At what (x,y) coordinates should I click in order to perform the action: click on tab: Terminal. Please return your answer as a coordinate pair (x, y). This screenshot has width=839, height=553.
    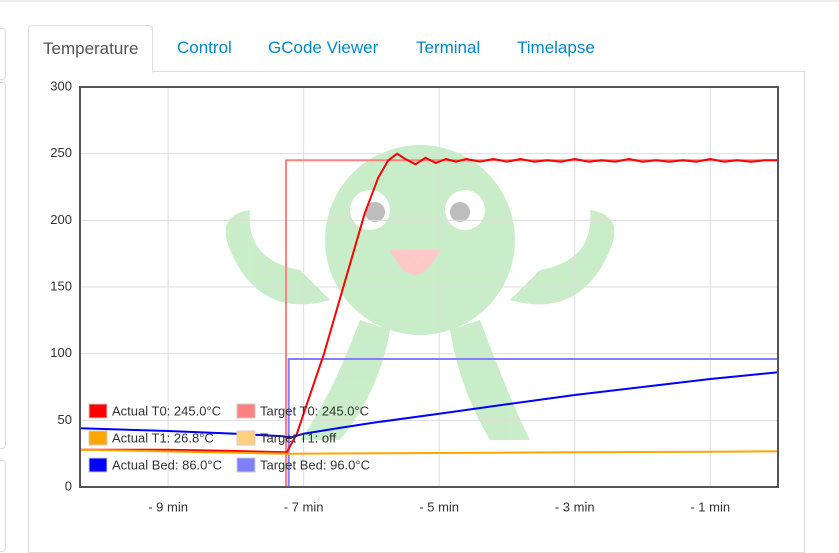
    Looking at the image, I should click on (448, 47).